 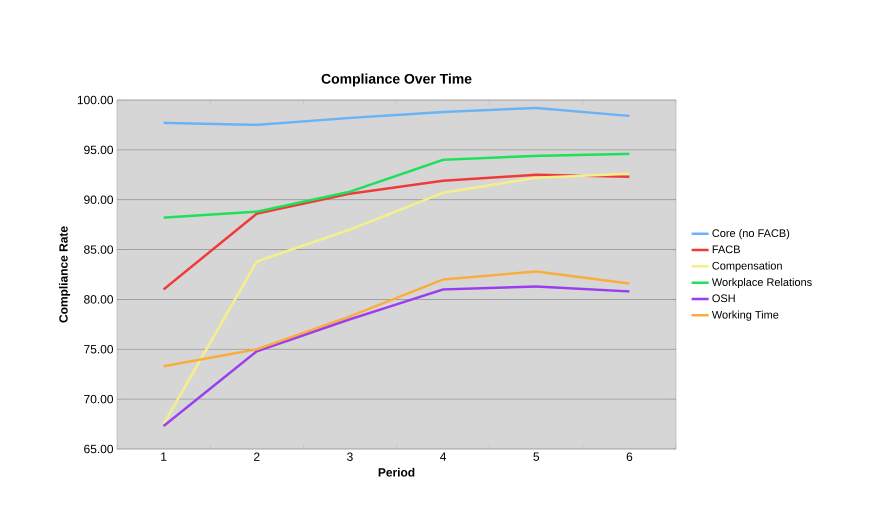 What do you see at coordinates (396, 472) in the screenshot?
I see `x-axis-title: Period` at bounding box center [396, 472].